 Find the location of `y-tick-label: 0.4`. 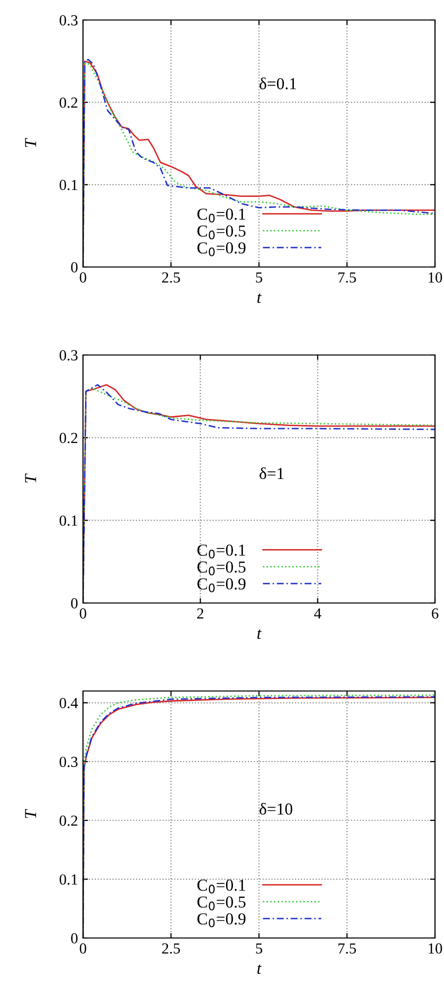

y-tick-label: 0.4 is located at coordinates (69, 703).